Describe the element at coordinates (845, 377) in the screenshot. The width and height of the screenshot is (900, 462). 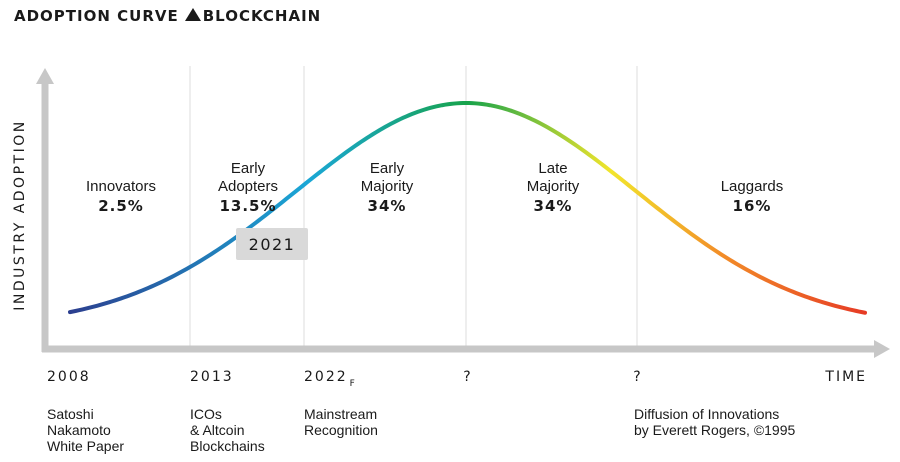
I see `x-tick-label: TIME` at that location.